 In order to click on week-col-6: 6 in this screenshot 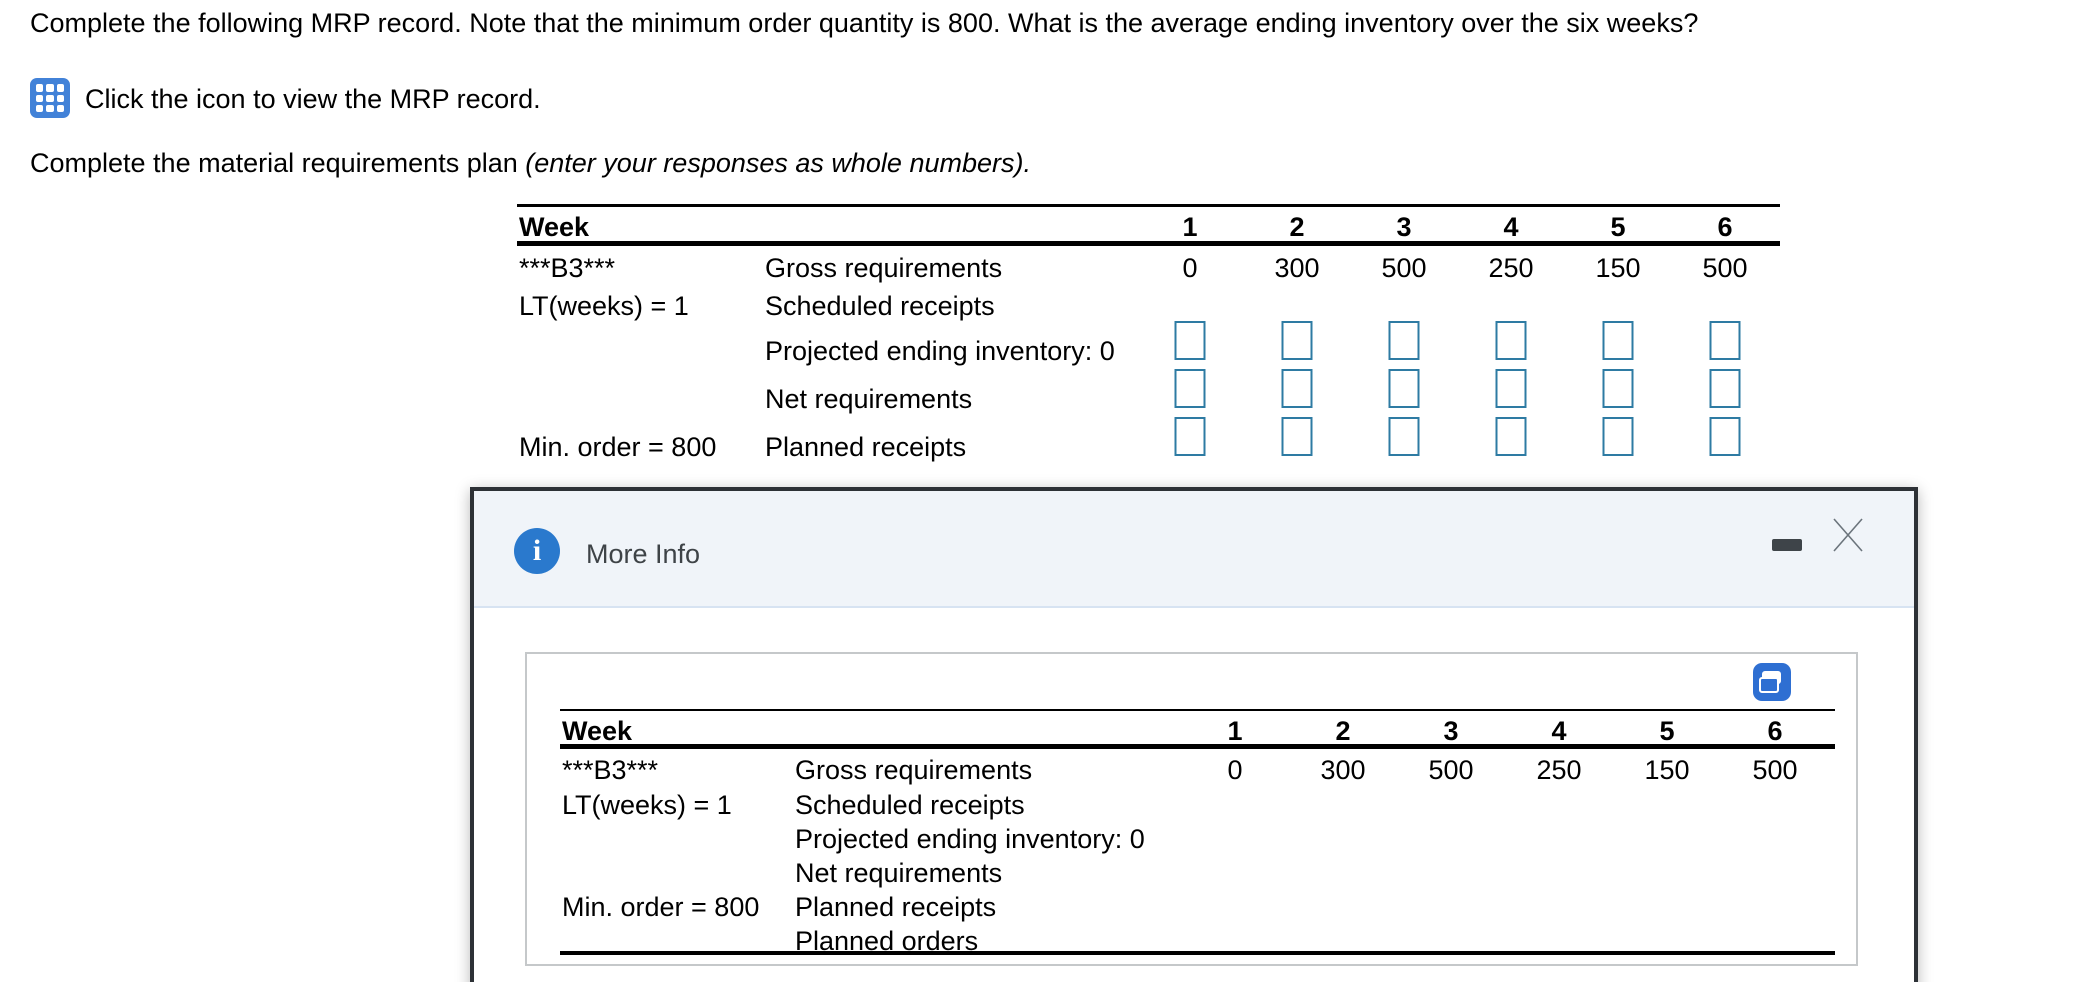, I will do `click(1725, 227)`.